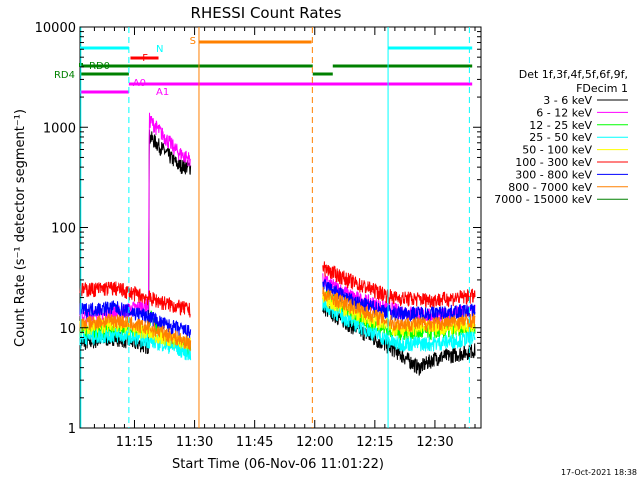 This screenshot has width=640, height=480. What do you see at coordinates (67, 329) in the screenshot?
I see `y-tick-label: 10` at bounding box center [67, 329].